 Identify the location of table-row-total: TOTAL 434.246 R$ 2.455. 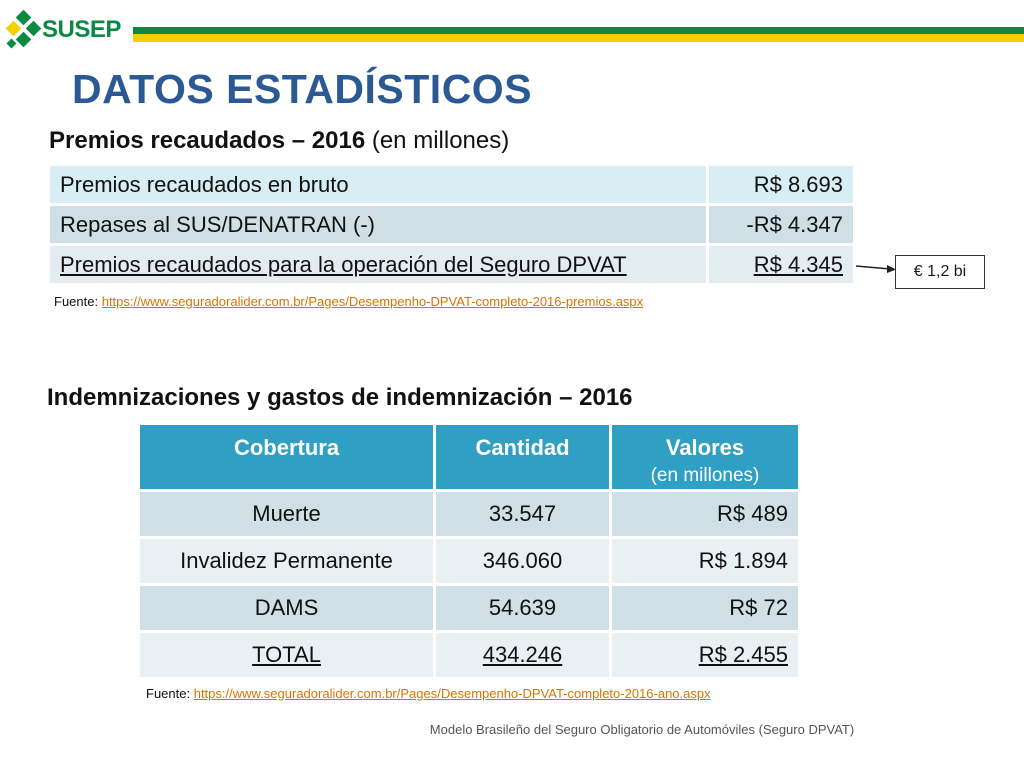
(469, 655).